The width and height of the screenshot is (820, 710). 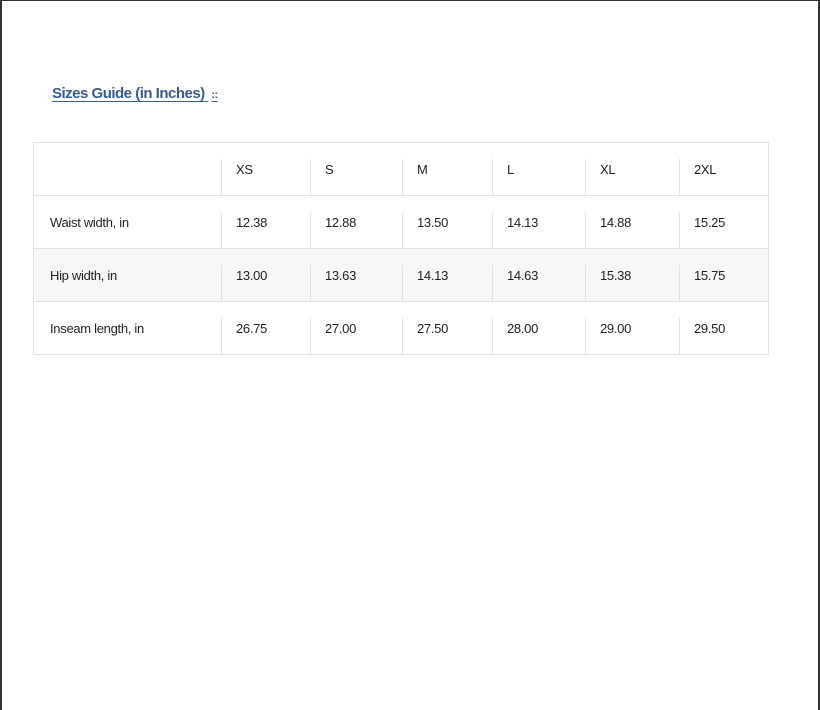 What do you see at coordinates (127, 275) in the screenshot?
I see `row-label: Hip width, in` at bounding box center [127, 275].